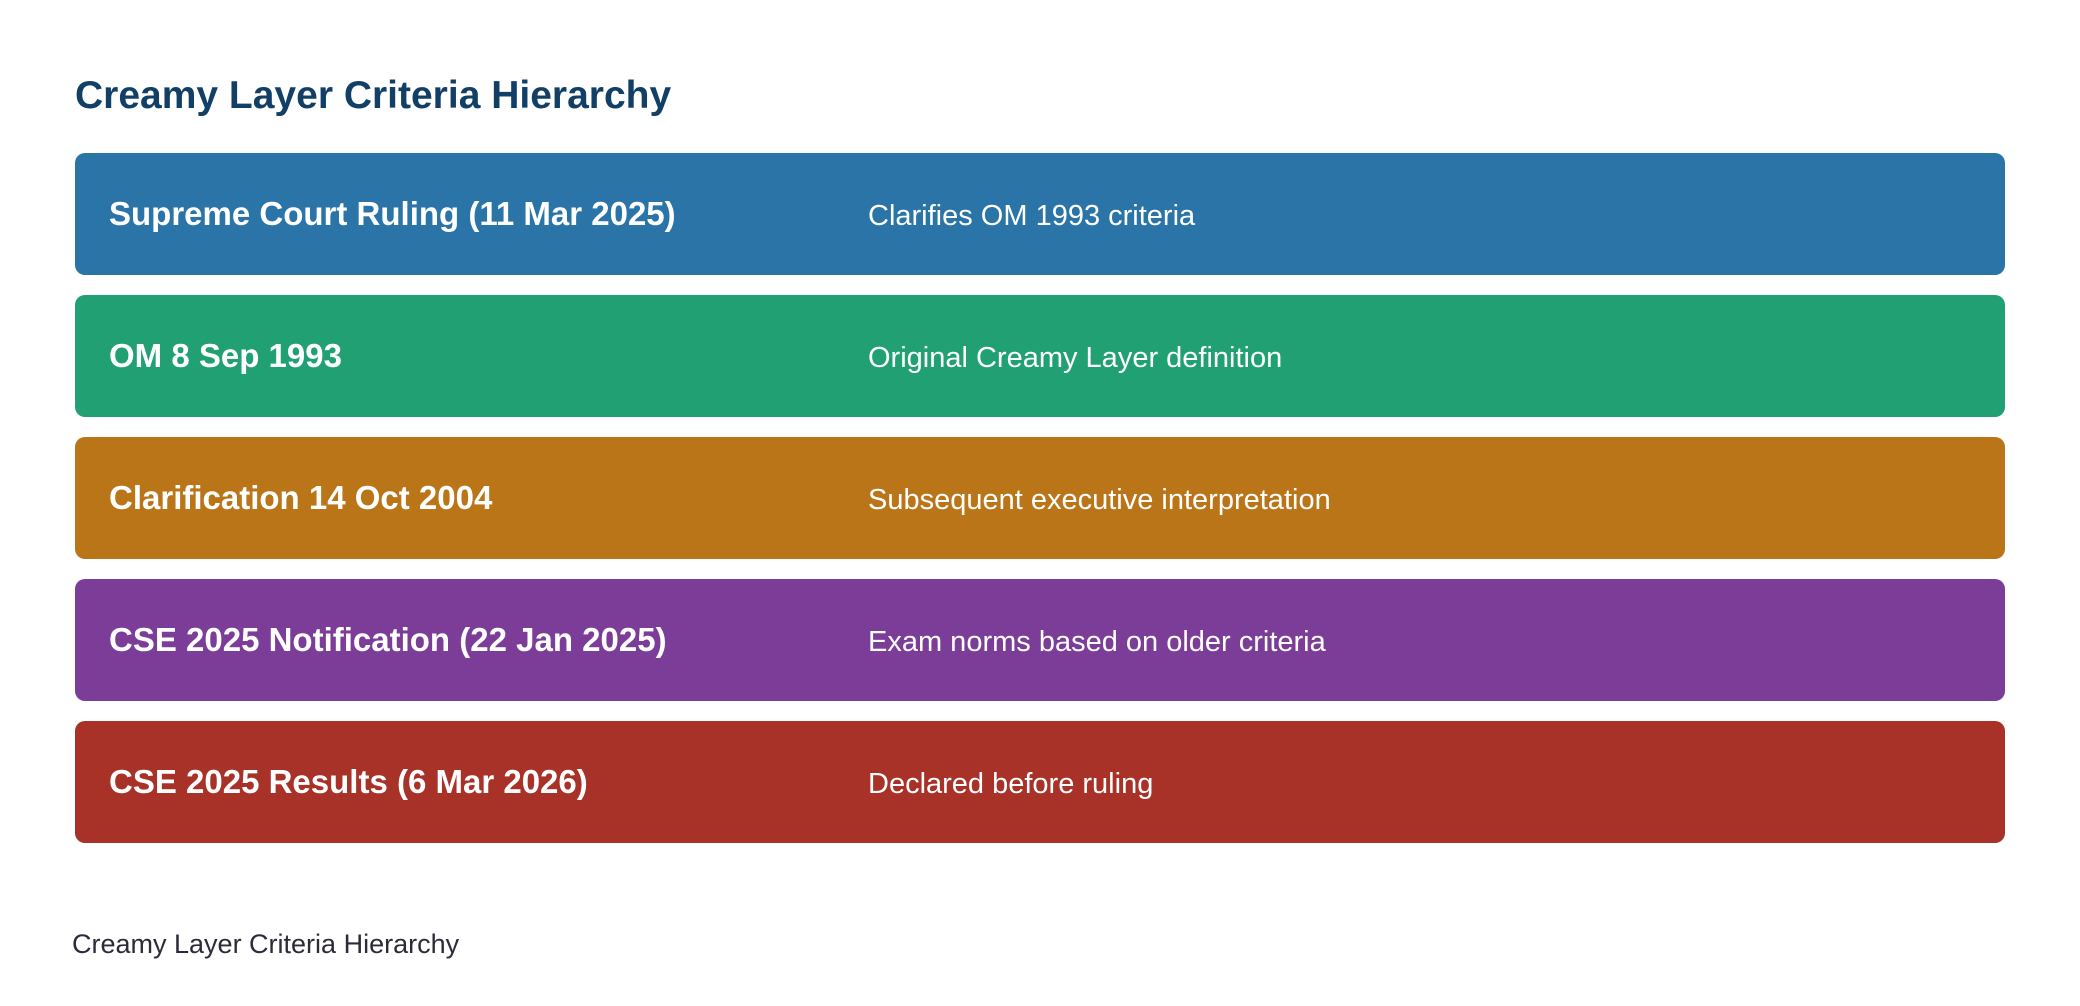  Describe the element at coordinates (266, 944) in the screenshot. I see `diagram-caption: Creamy Layer Criteria Hierarchy` at that location.